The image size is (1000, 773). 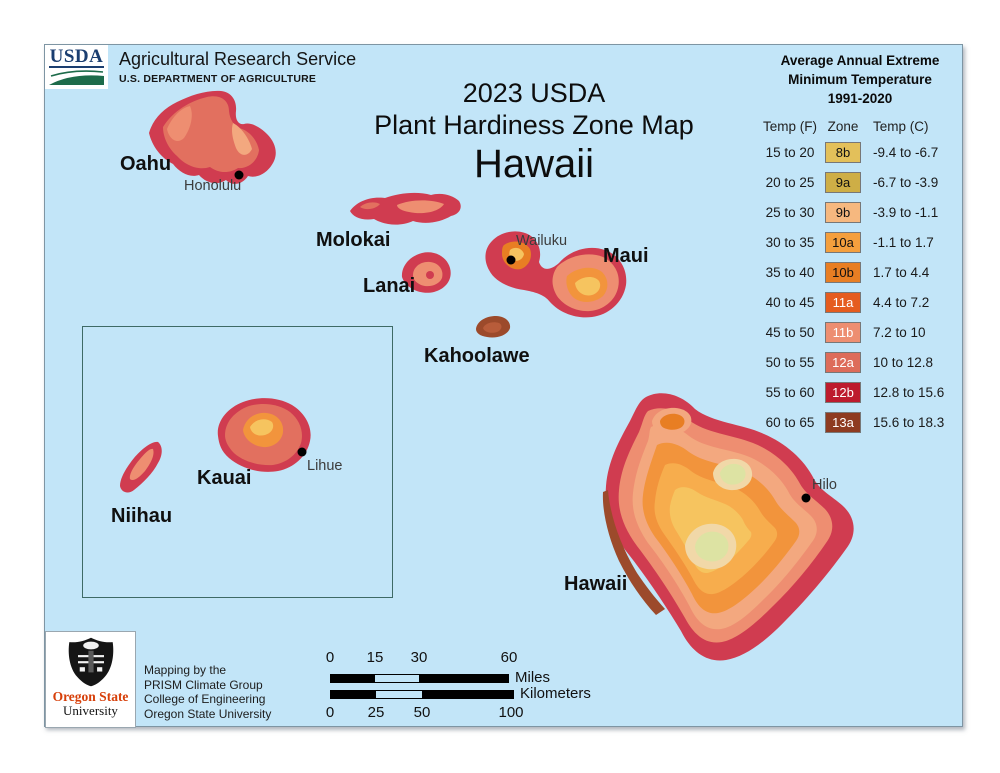 What do you see at coordinates (901, 302) in the screenshot?
I see `temp-c-range: 4.4 to 7.2` at bounding box center [901, 302].